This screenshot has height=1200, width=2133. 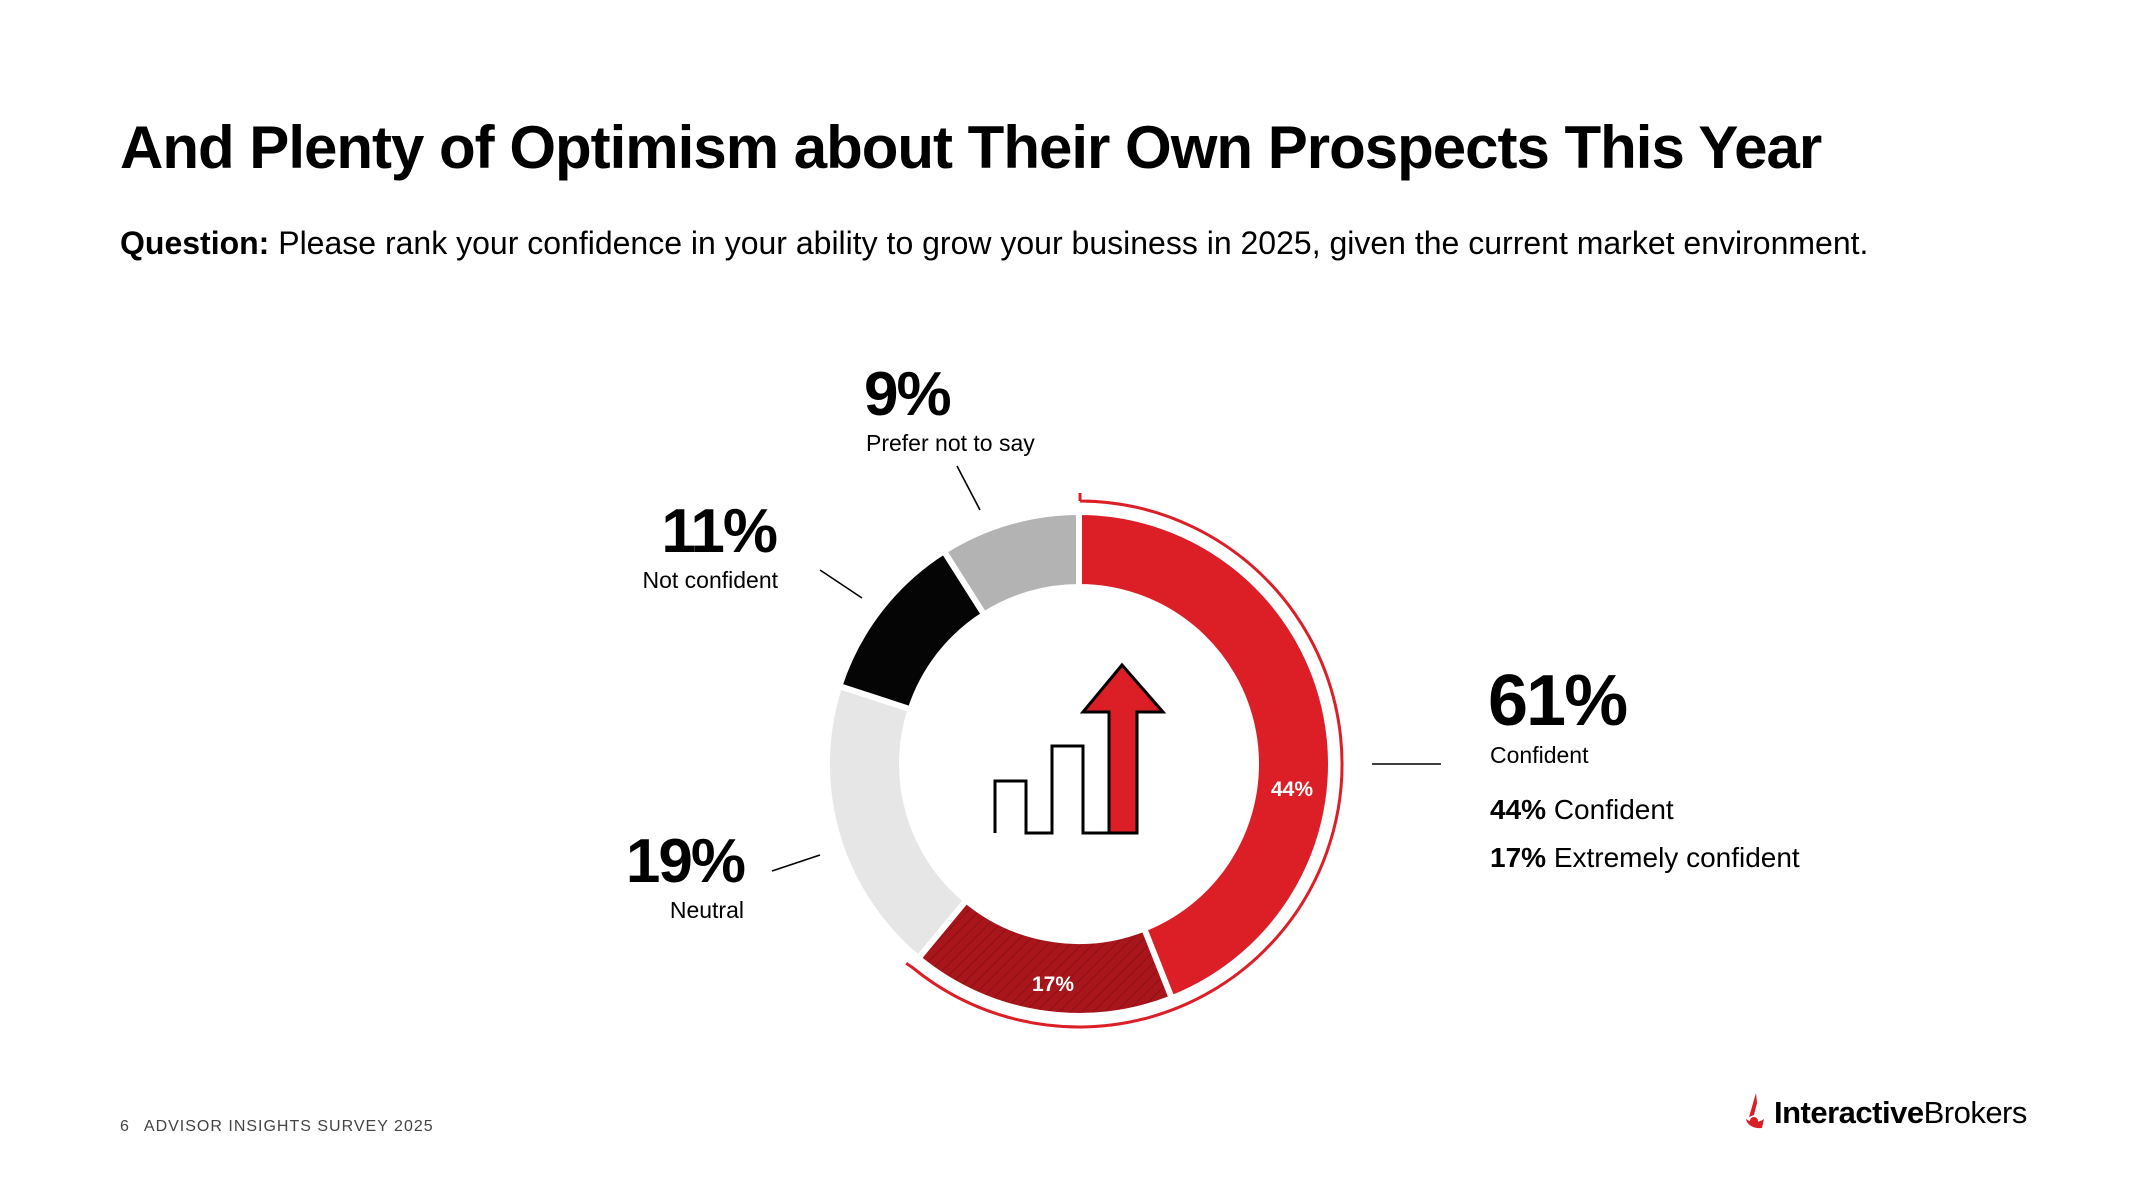 What do you see at coordinates (1080, 748) in the screenshot?
I see `growth-chart-arrow-icon` at bounding box center [1080, 748].